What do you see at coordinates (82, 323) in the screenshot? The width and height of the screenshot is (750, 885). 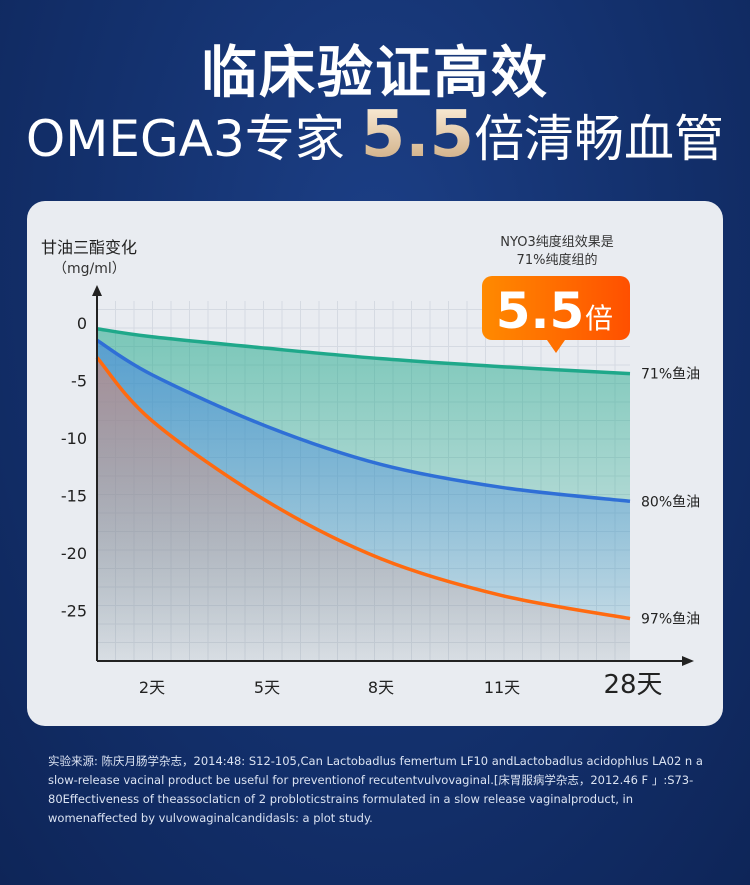 I see `y-tick-label: 0` at bounding box center [82, 323].